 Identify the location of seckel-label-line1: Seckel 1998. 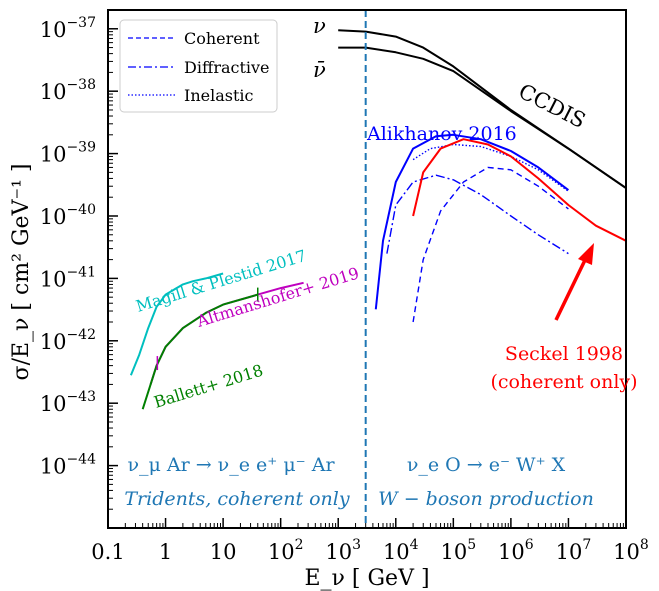
(564, 354).